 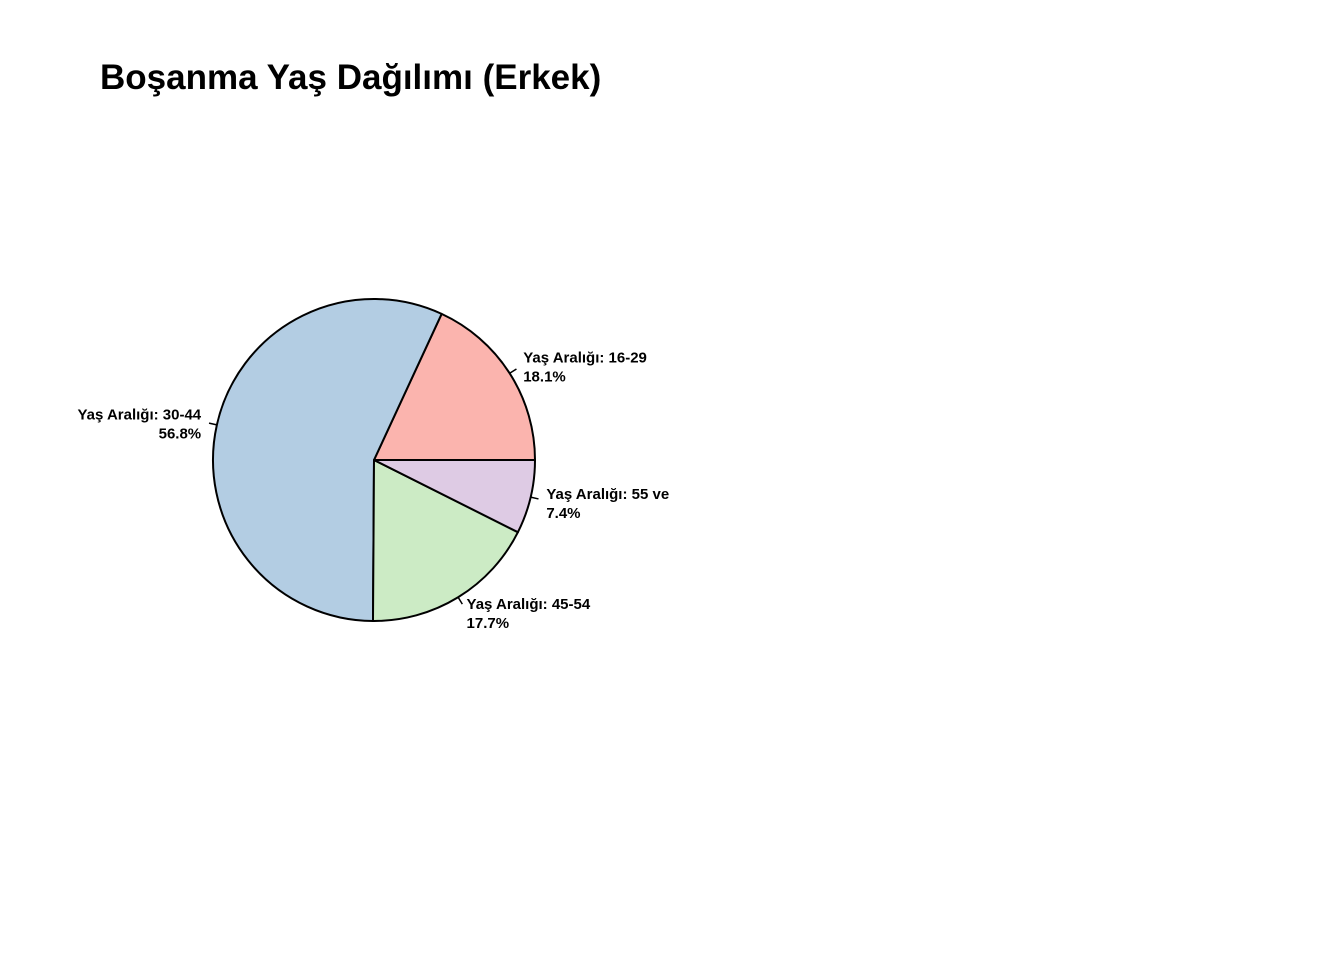 What do you see at coordinates (529, 604) in the screenshot?
I see `pie-slice-label: Yaş Aralığı: 45-54` at bounding box center [529, 604].